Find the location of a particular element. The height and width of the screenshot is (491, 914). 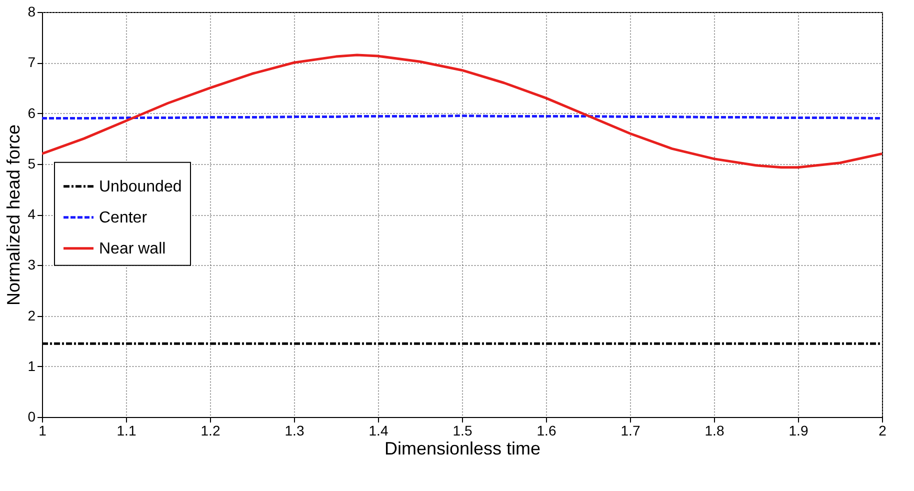

x-tick-label: 1.1 is located at coordinates (126, 430).